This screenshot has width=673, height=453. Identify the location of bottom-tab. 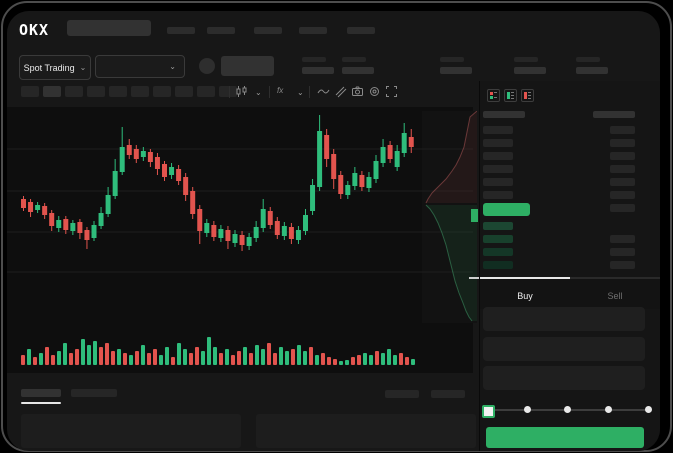
(94, 393).